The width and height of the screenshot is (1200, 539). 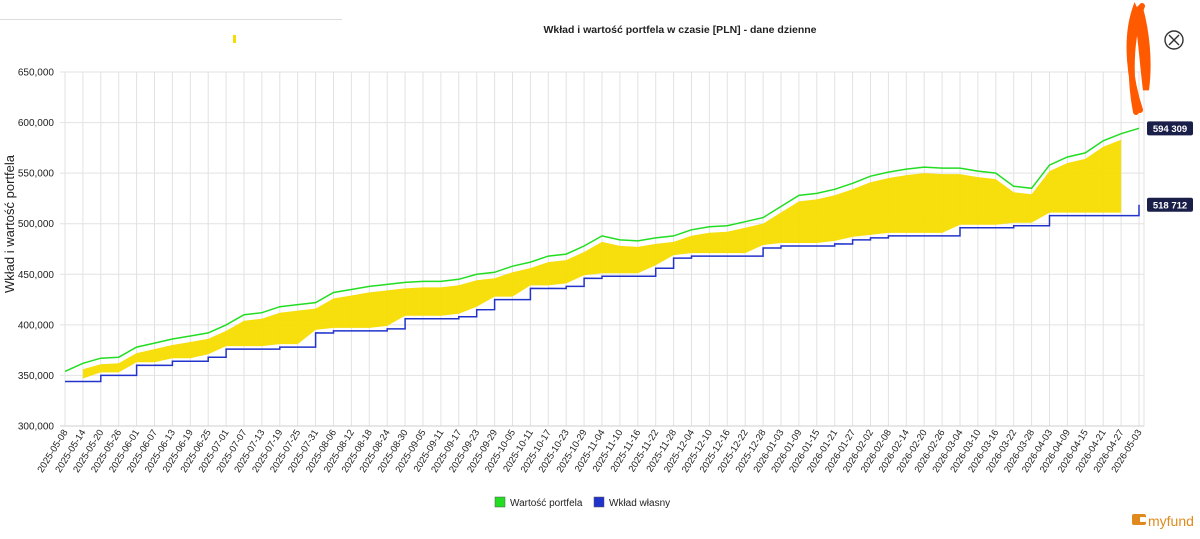 I want to click on legend: Wartość portfela Wkład własny, so click(x=582, y=502).